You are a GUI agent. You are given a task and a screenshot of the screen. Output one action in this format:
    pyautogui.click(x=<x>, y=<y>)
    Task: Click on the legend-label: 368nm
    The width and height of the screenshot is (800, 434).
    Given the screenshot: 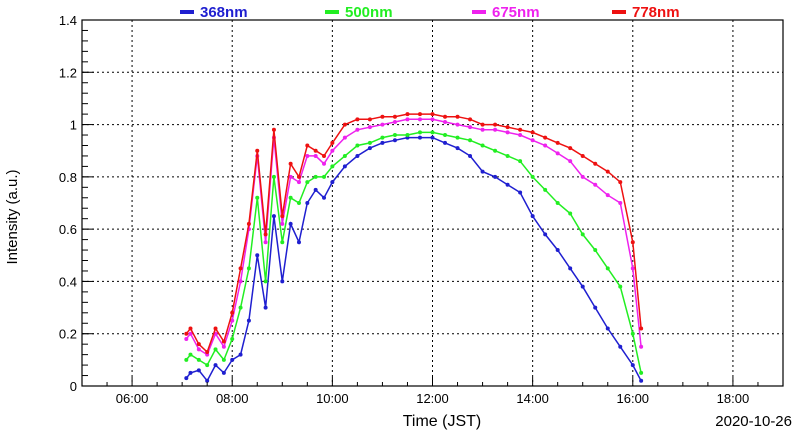 What is the action you would take?
    pyautogui.click(x=224, y=12)
    